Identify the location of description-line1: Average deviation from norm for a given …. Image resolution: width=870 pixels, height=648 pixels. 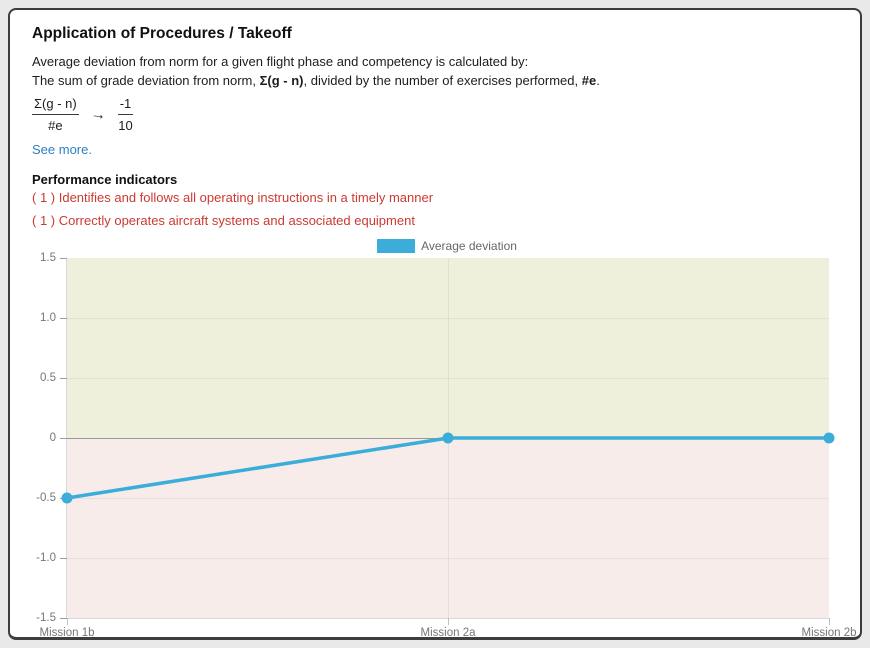
(280, 61).